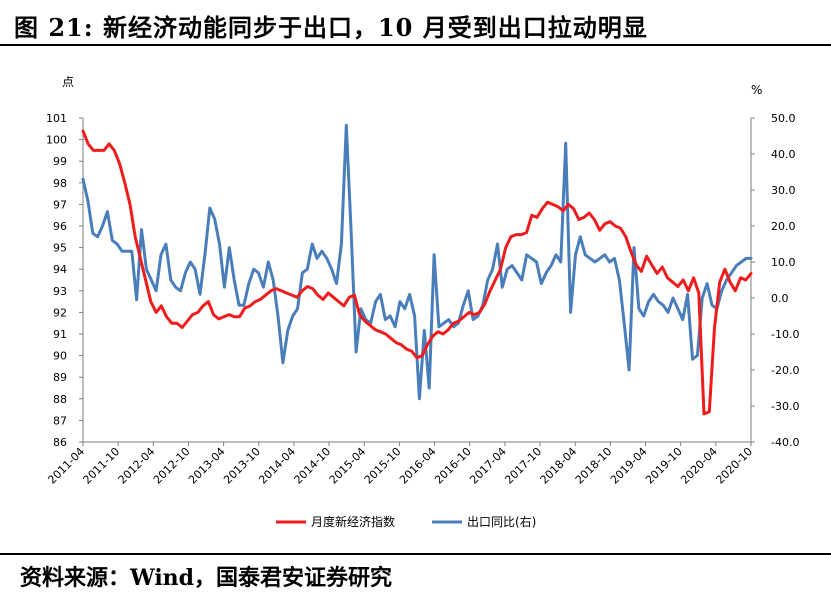  What do you see at coordinates (699, 466) in the screenshot?
I see `x-tick-label: 2020-04` at bounding box center [699, 466].